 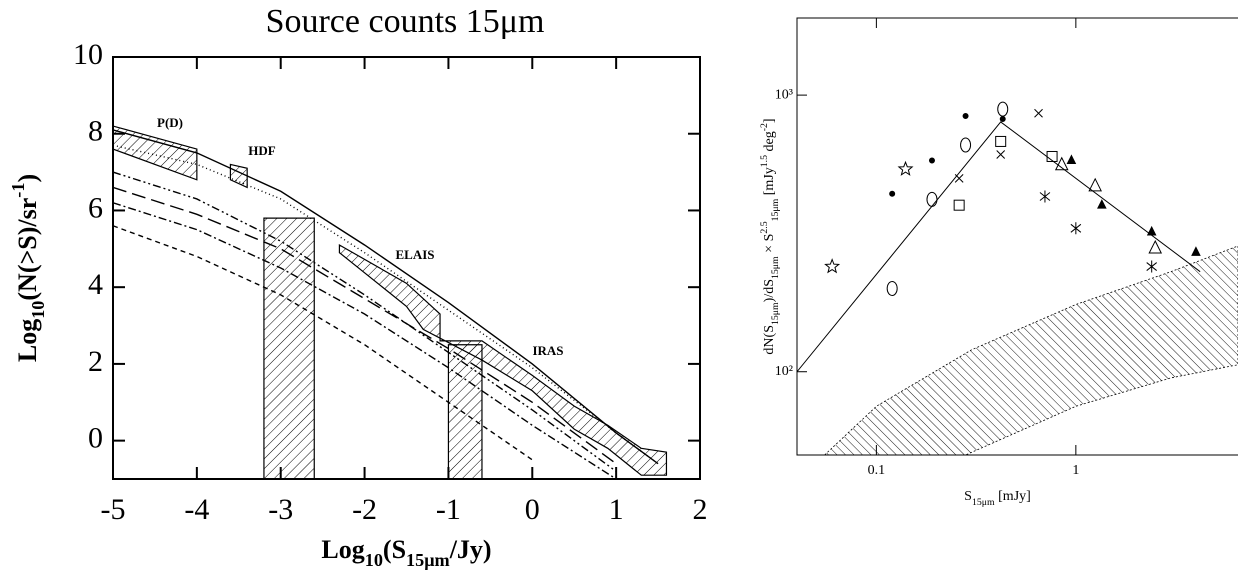 What do you see at coordinates (323, 343) in the screenshot?
I see `model-curve` at bounding box center [323, 343].